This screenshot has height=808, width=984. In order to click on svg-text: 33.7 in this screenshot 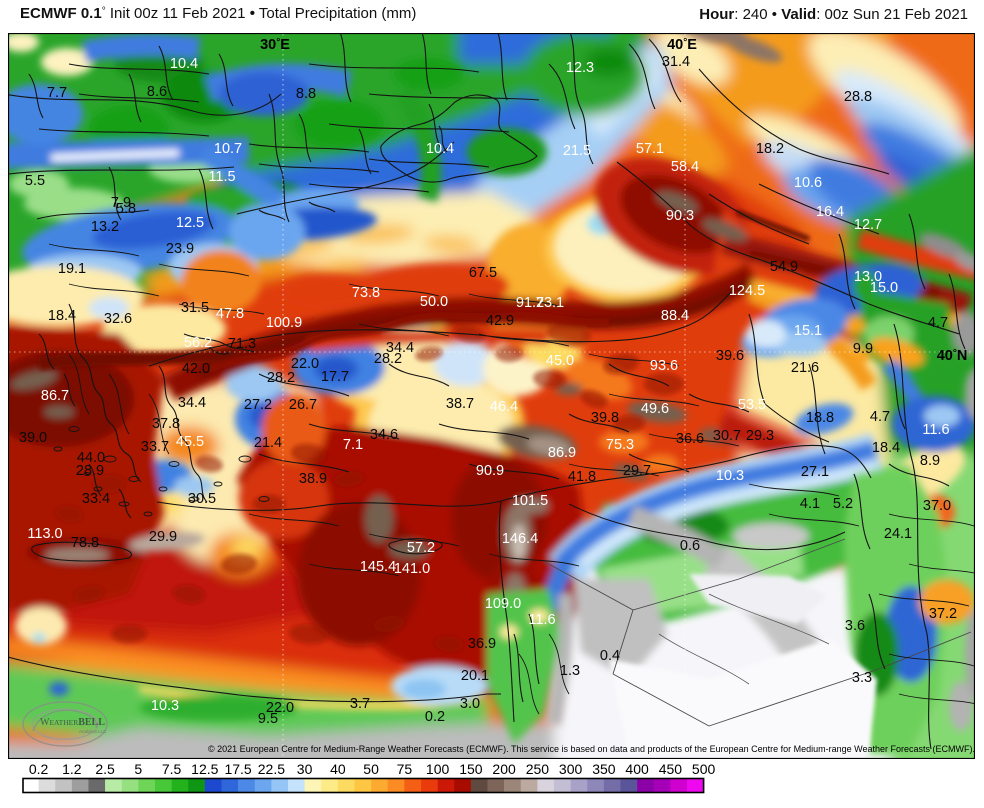, I will do `click(155, 447)`.